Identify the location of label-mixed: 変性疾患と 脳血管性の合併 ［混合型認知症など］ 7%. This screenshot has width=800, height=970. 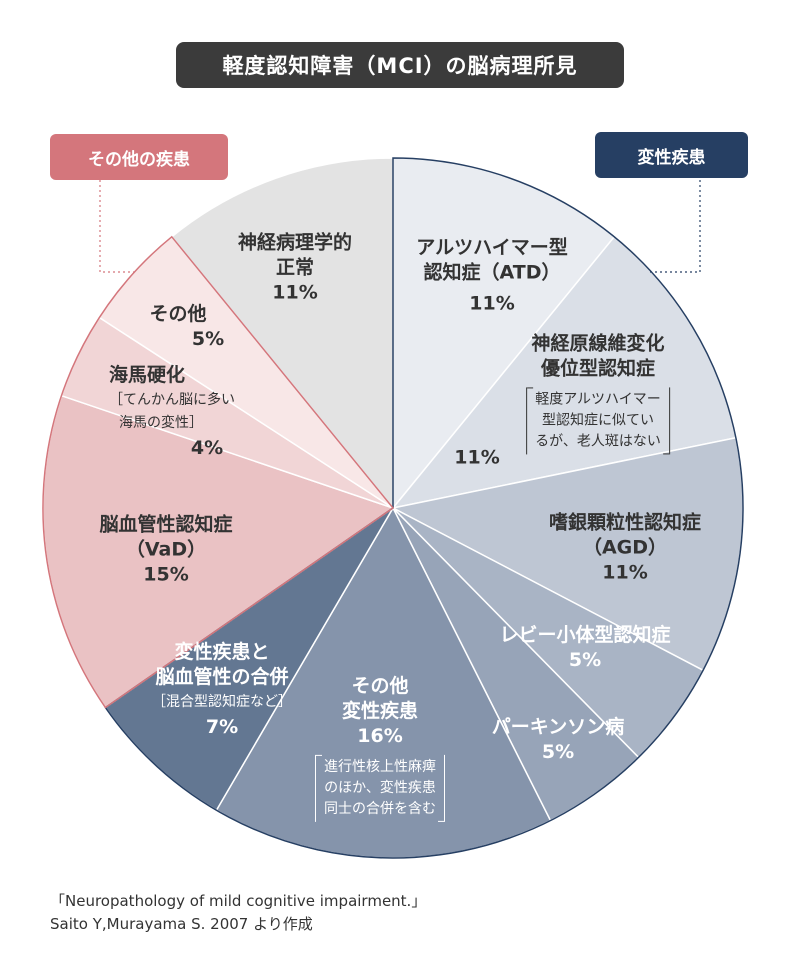
(222, 689).